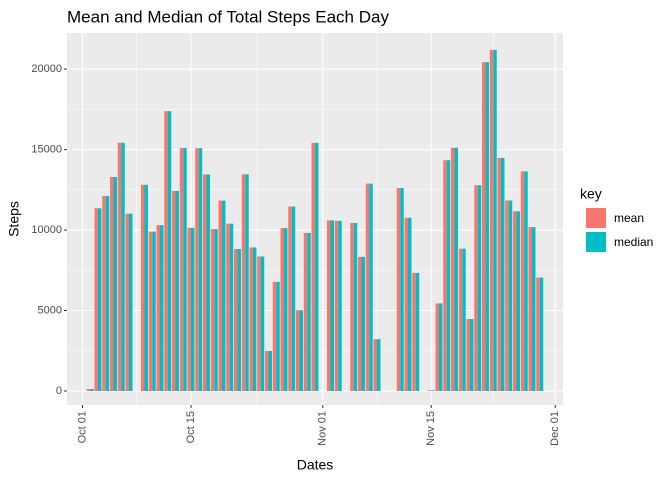 Image resolution: width=672 pixels, height=480 pixels. Describe the element at coordinates (431, 428) in the screenshot. I see `x-tick-label: Nov 15` at that location.